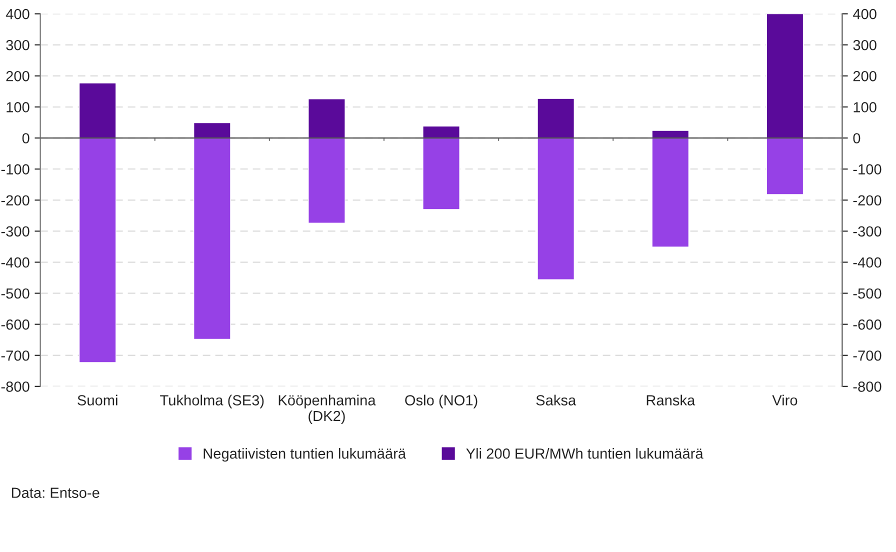 Image resolution: width=896 pixels, height=552 pixels. I want to click on x-tick-label: Viro, so click(785, 400).